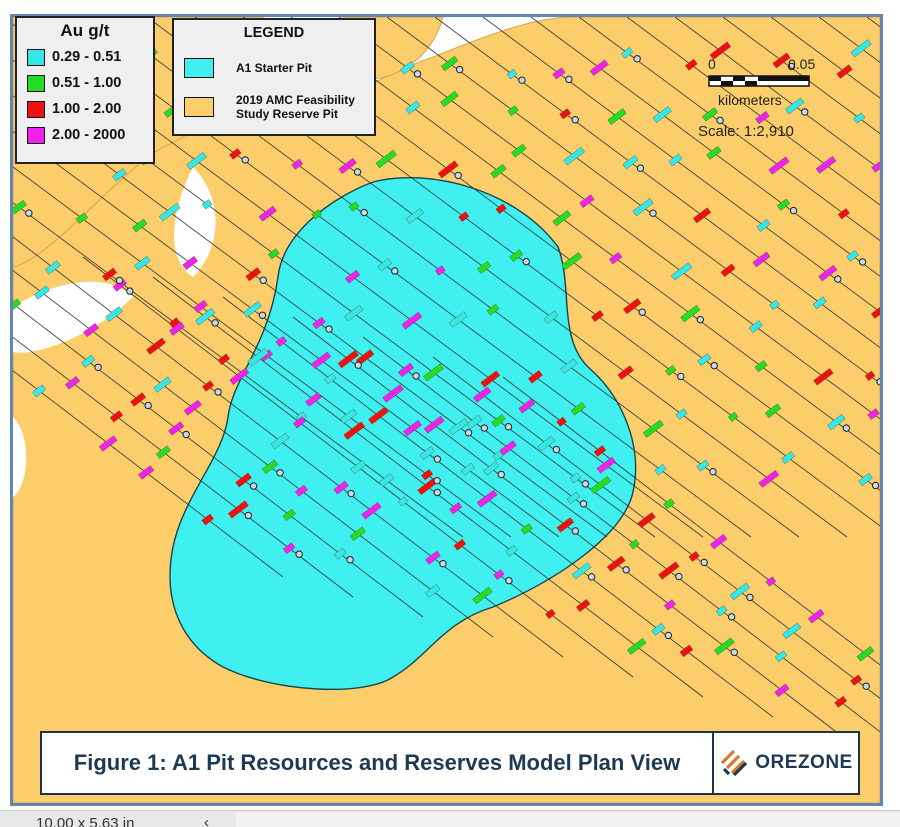 The image size is (900, 827). I want to click on grade-label: 2.00 - 2000, so click(89, 135).